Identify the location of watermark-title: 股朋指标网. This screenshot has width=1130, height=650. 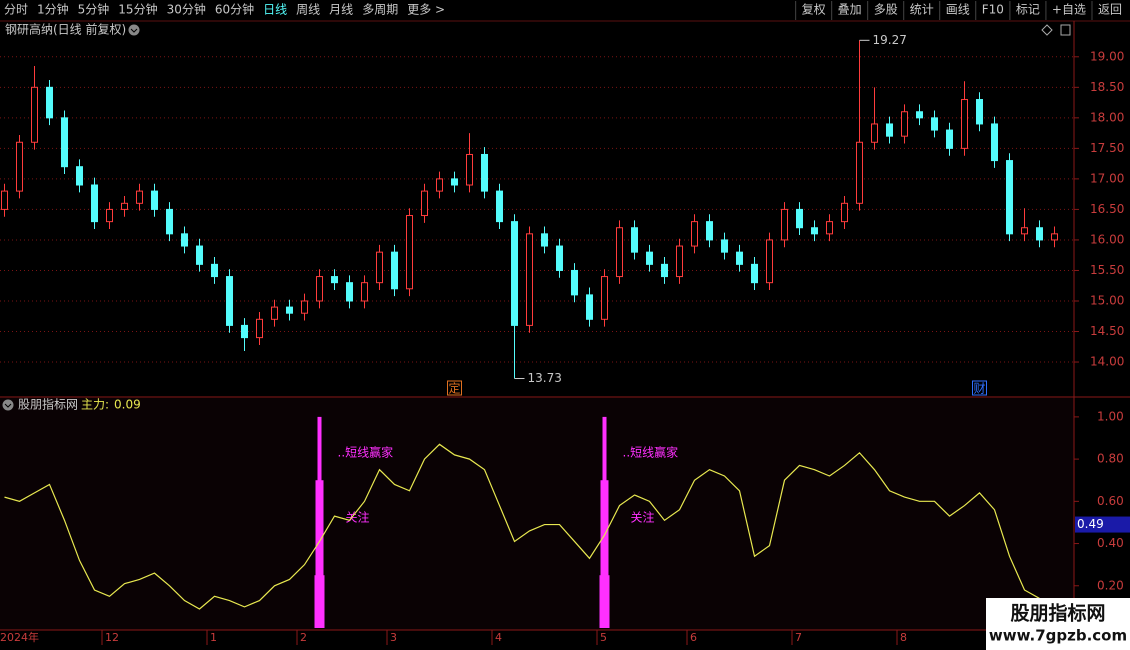
(1057, 614).